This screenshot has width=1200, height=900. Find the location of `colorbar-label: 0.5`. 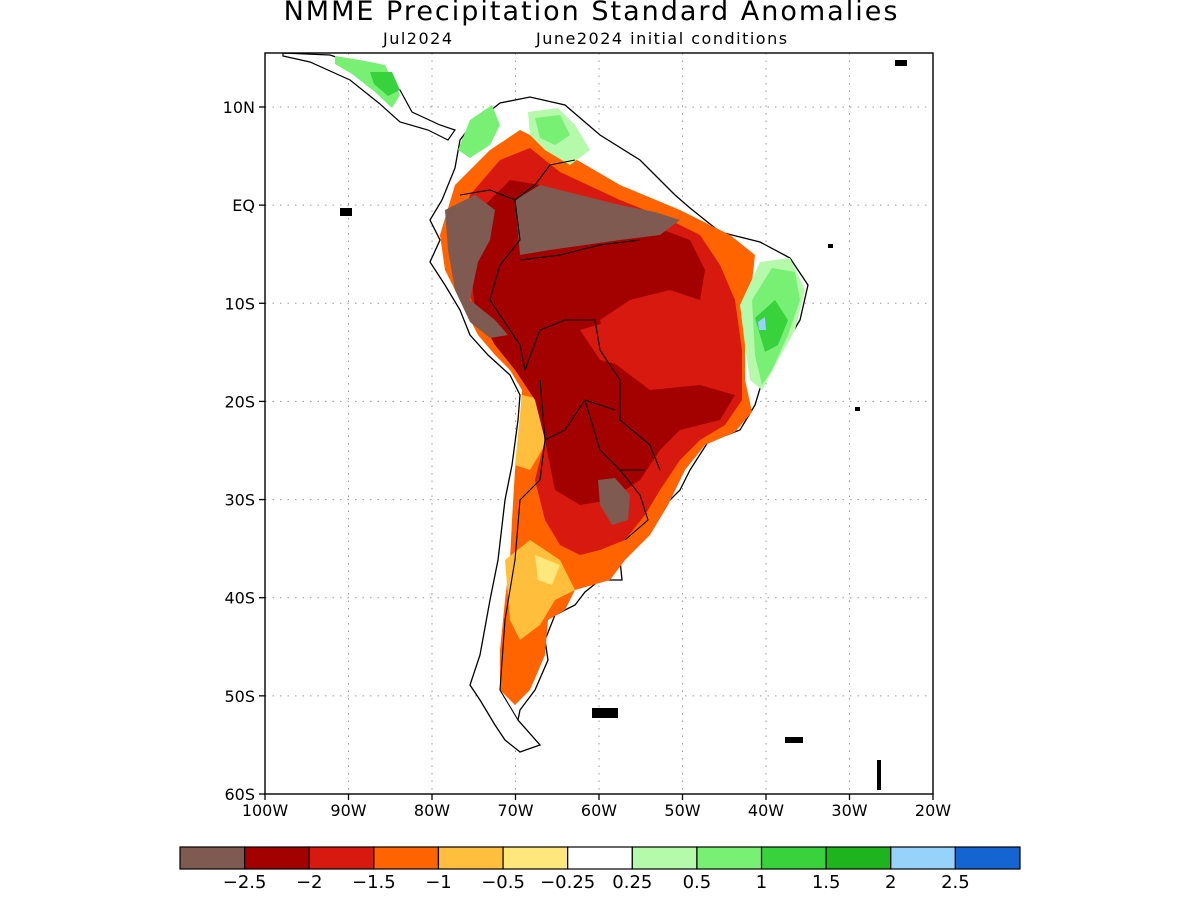

colorbar-label: 0.5 is located at coordinates (697, 882).